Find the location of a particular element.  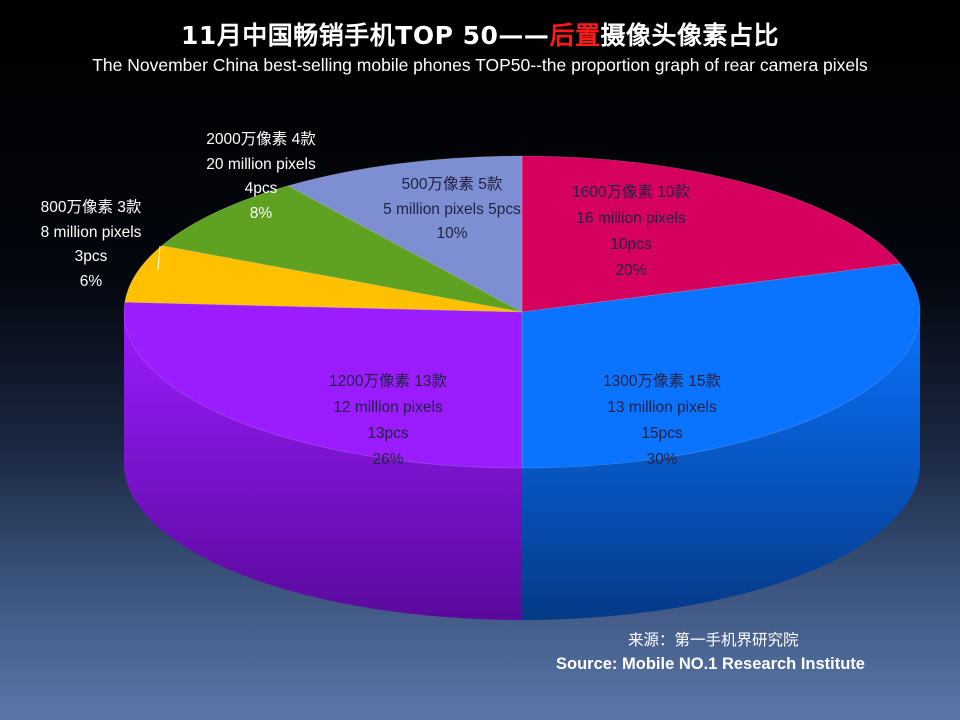

slice-label-pcs: 4pcs is located at coordinates (261, 188).